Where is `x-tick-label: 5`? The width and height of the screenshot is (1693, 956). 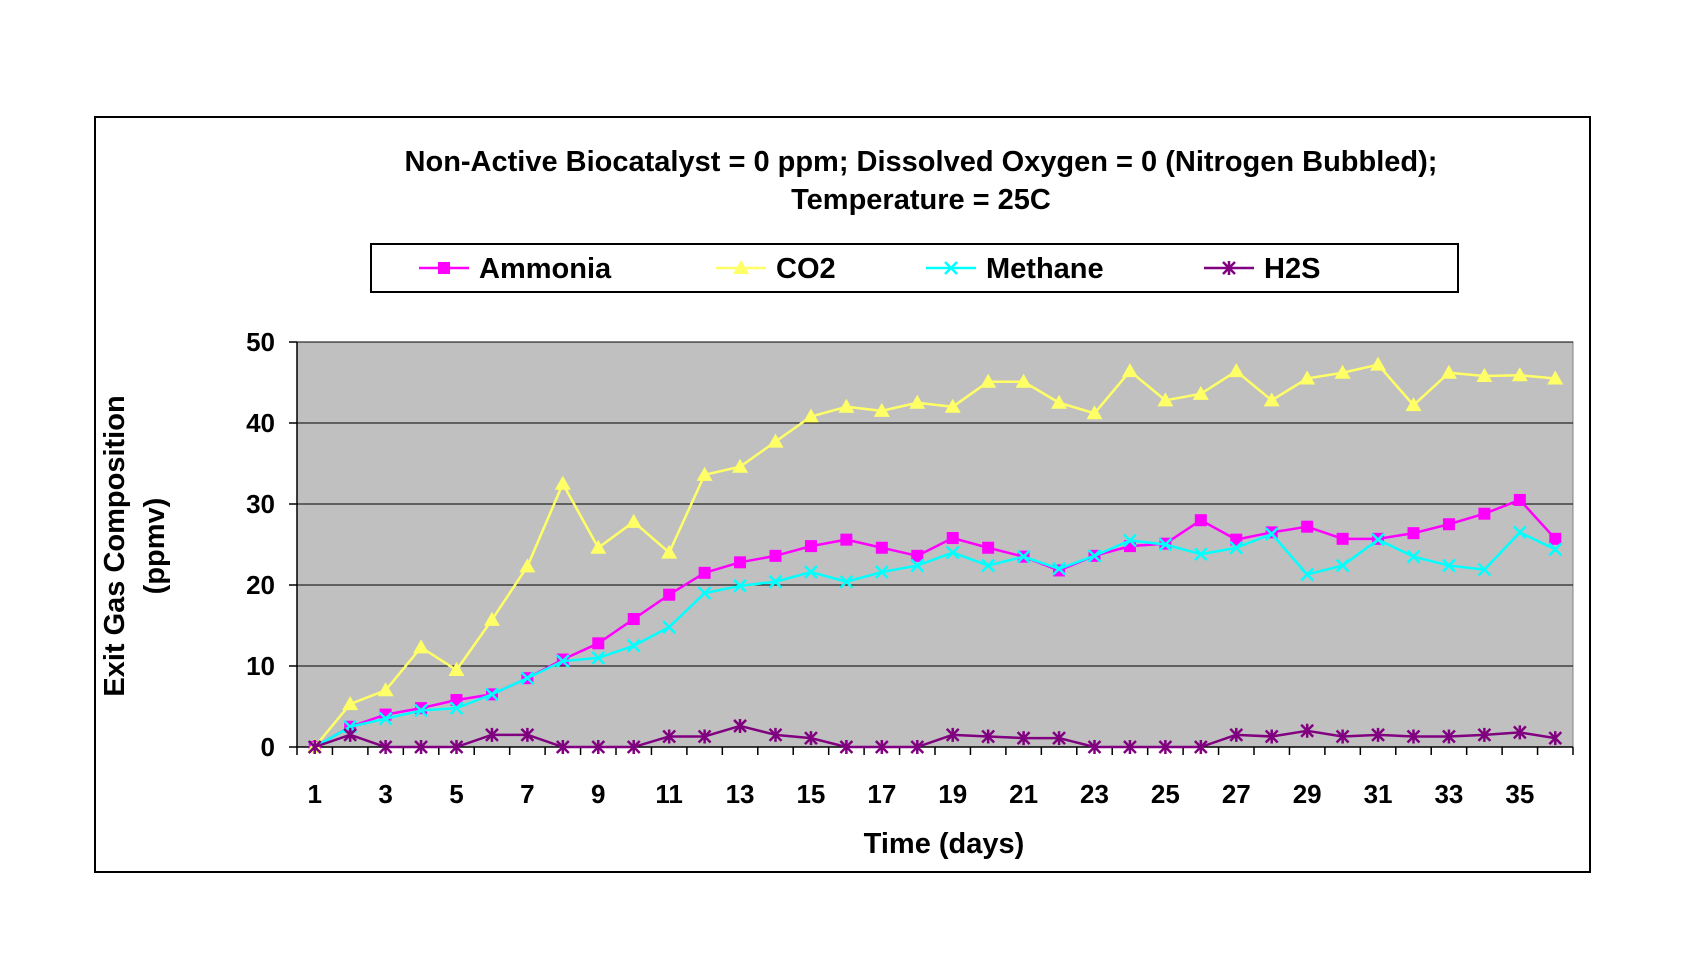
x-tick-label: 5 is located at coordinates (456, 794).